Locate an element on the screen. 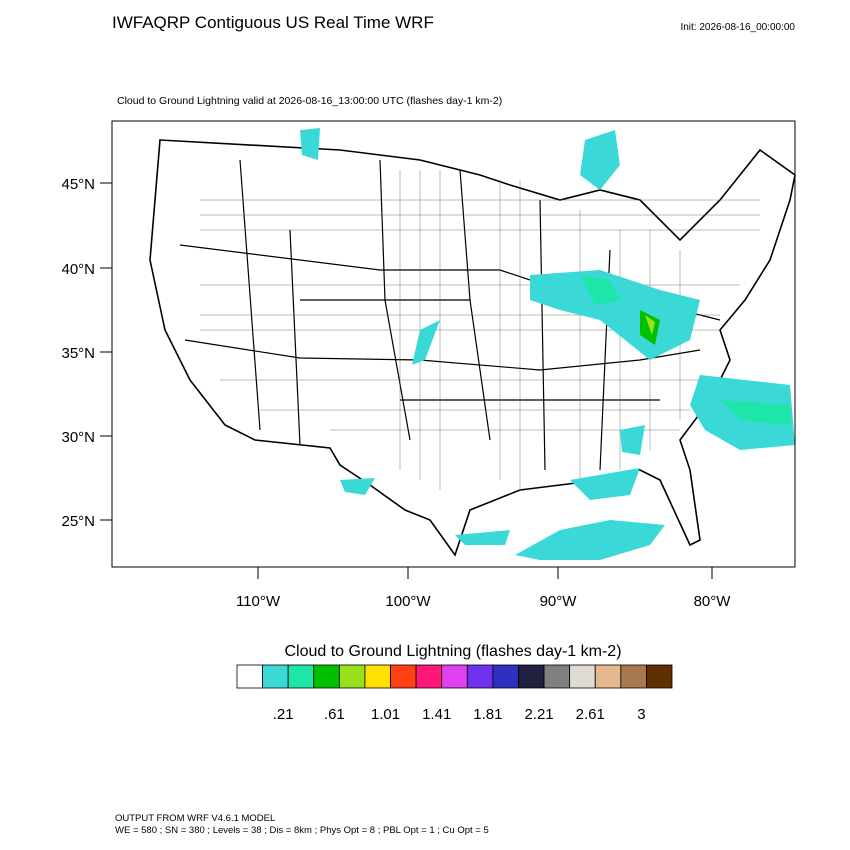 The image size is (850, 850). lat-label: 45°N is located at coordinates (78, 184).